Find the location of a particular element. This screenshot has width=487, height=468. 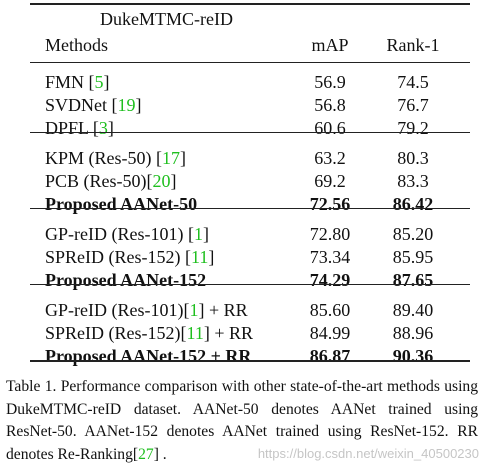

map-cell: 84.99 is located at coordinates (330, 333).